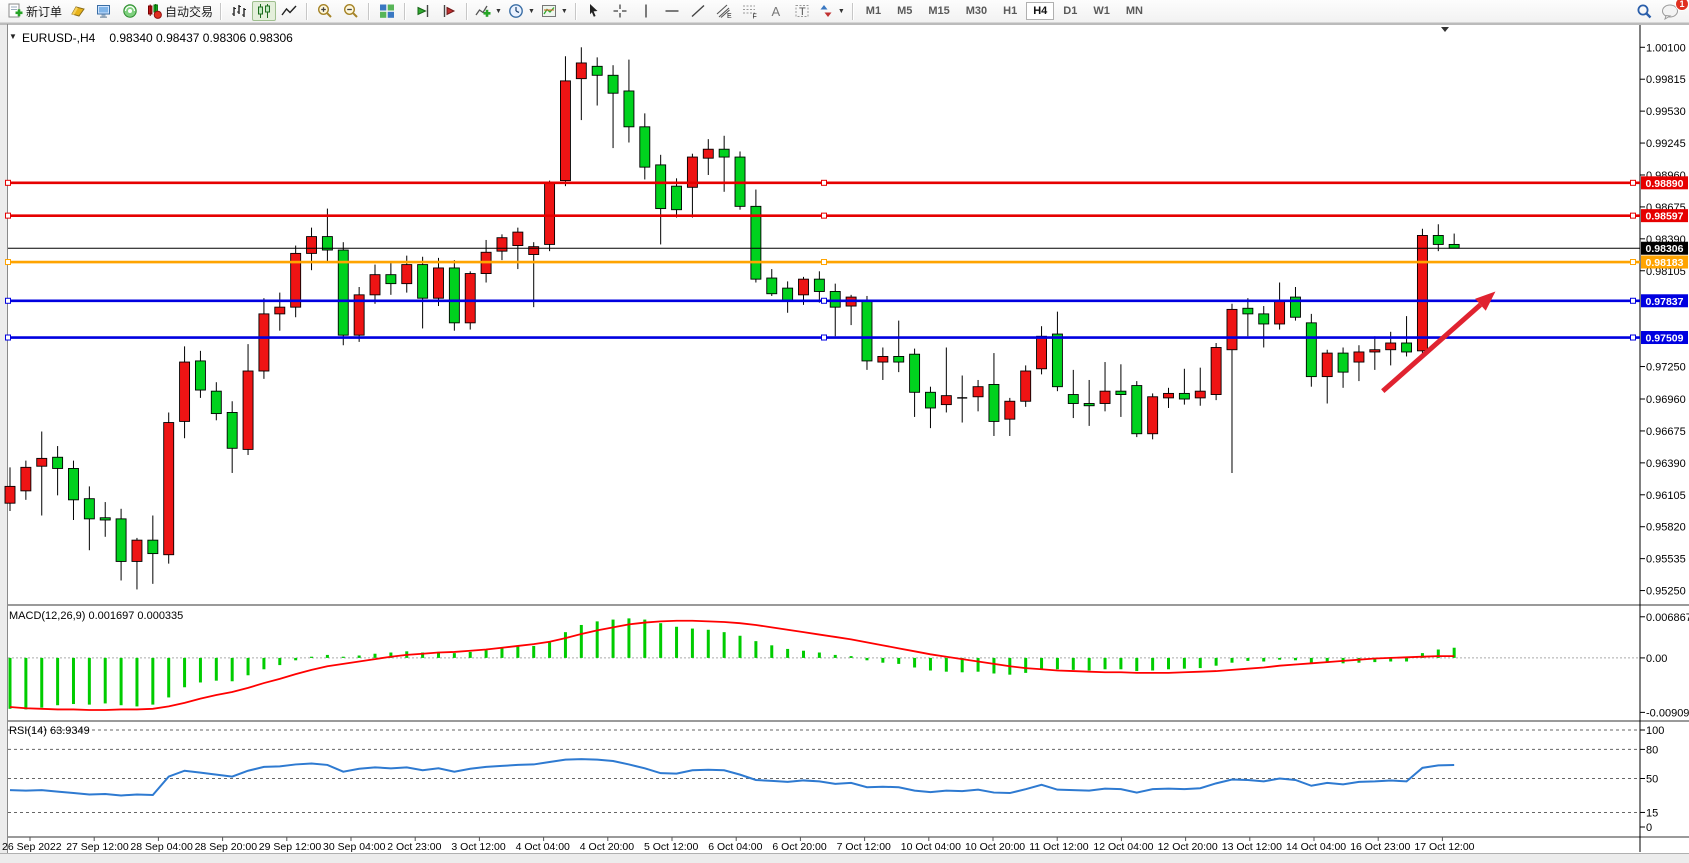 The width and height of the screenshot is (1689, 863). I want to click on time-label: 6 Oct 20:00, so click(799, 847).